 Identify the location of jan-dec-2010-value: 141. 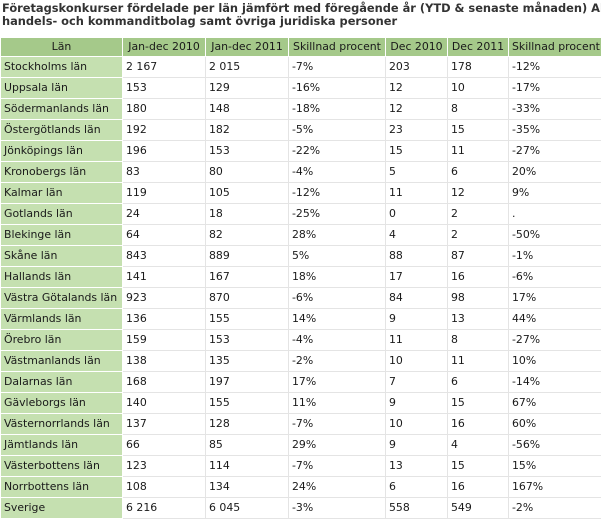
(164, 277).